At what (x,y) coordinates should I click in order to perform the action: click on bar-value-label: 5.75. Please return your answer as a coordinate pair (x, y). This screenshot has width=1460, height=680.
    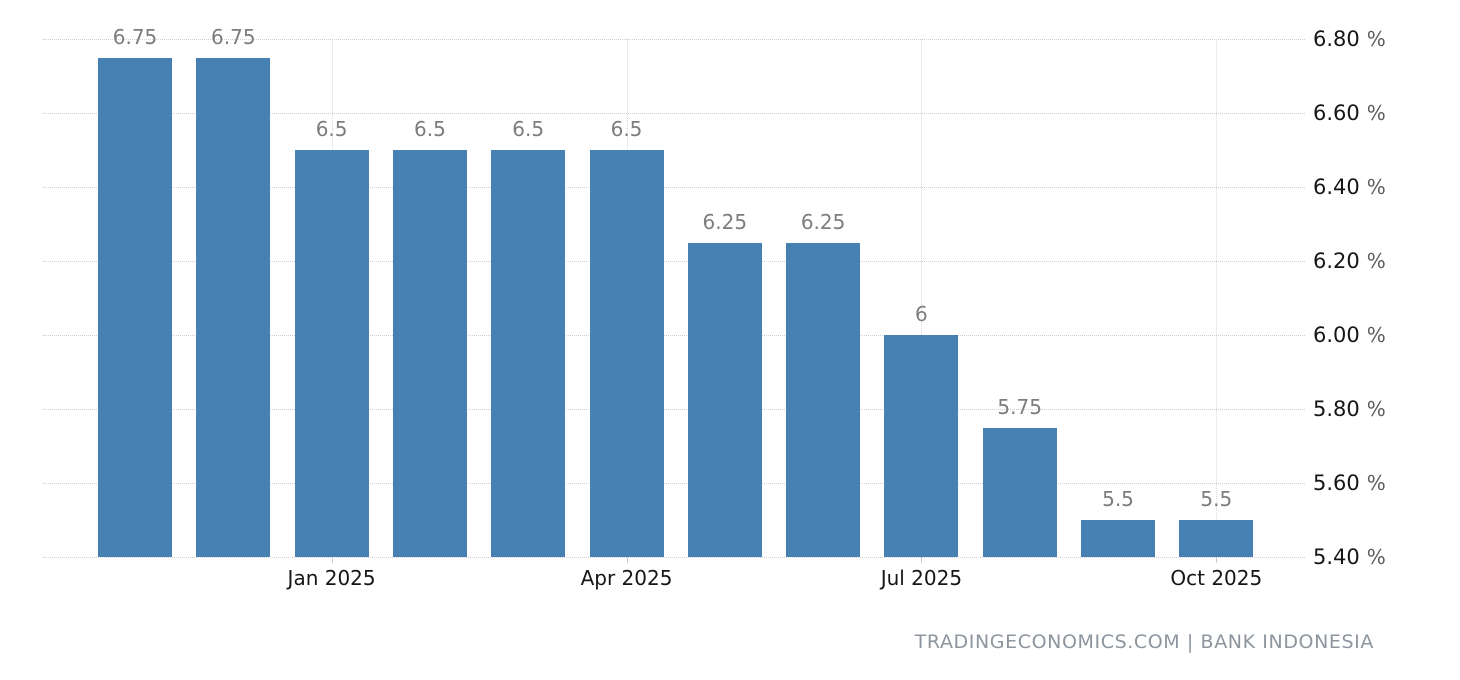
    Looking at the image, I should click on (1019, 406).